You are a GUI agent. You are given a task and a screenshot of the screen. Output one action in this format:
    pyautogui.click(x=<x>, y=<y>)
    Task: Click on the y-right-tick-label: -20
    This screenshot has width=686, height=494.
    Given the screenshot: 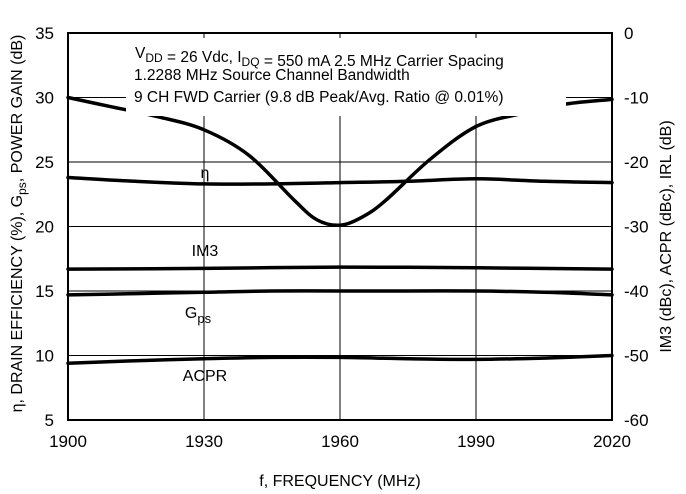 What is the action you would take?
    pyautogui.click(x=636, y=162)
    